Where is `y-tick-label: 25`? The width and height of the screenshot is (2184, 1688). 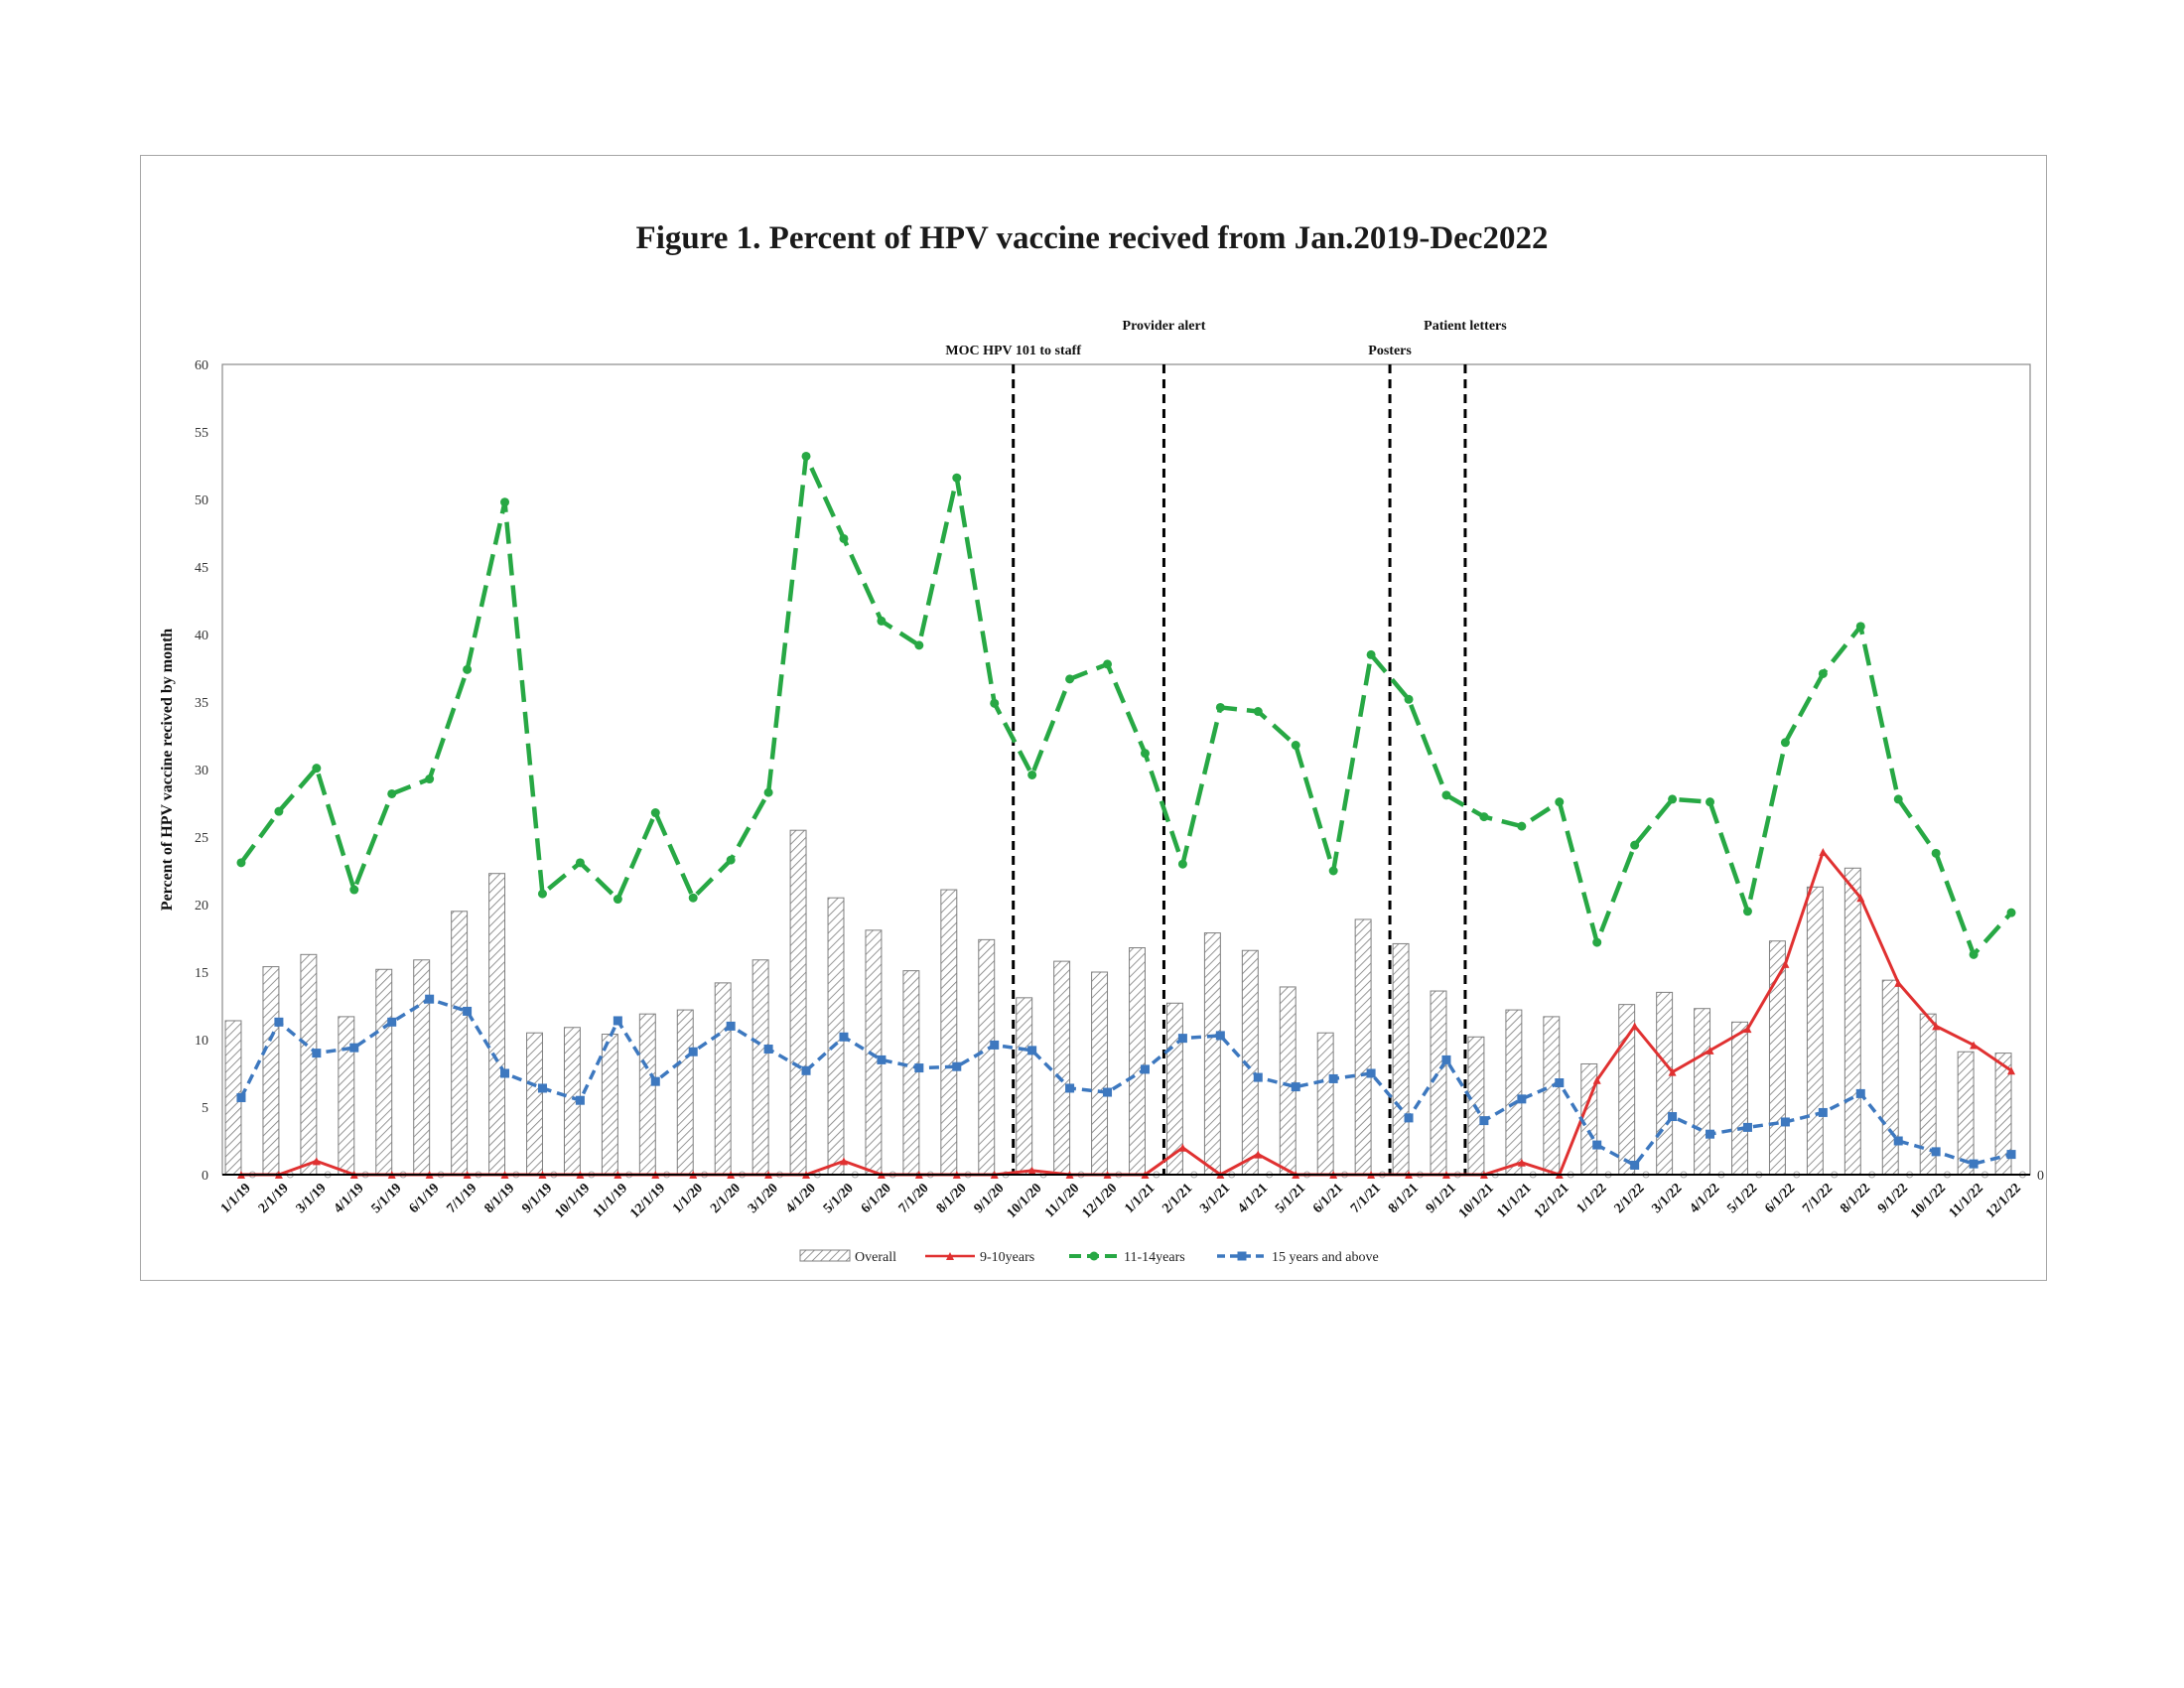
y-tick-label: 25 is located at coordinates (201, 838).